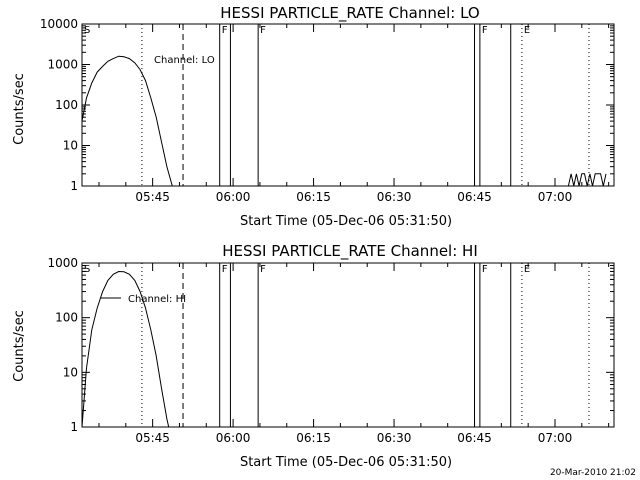 The height and width of the screenshot is (480, 640). Describe the element at coordinates (313, 197) in the screenshot. I see `panel1-x-tick-label: 06:15` at that location.